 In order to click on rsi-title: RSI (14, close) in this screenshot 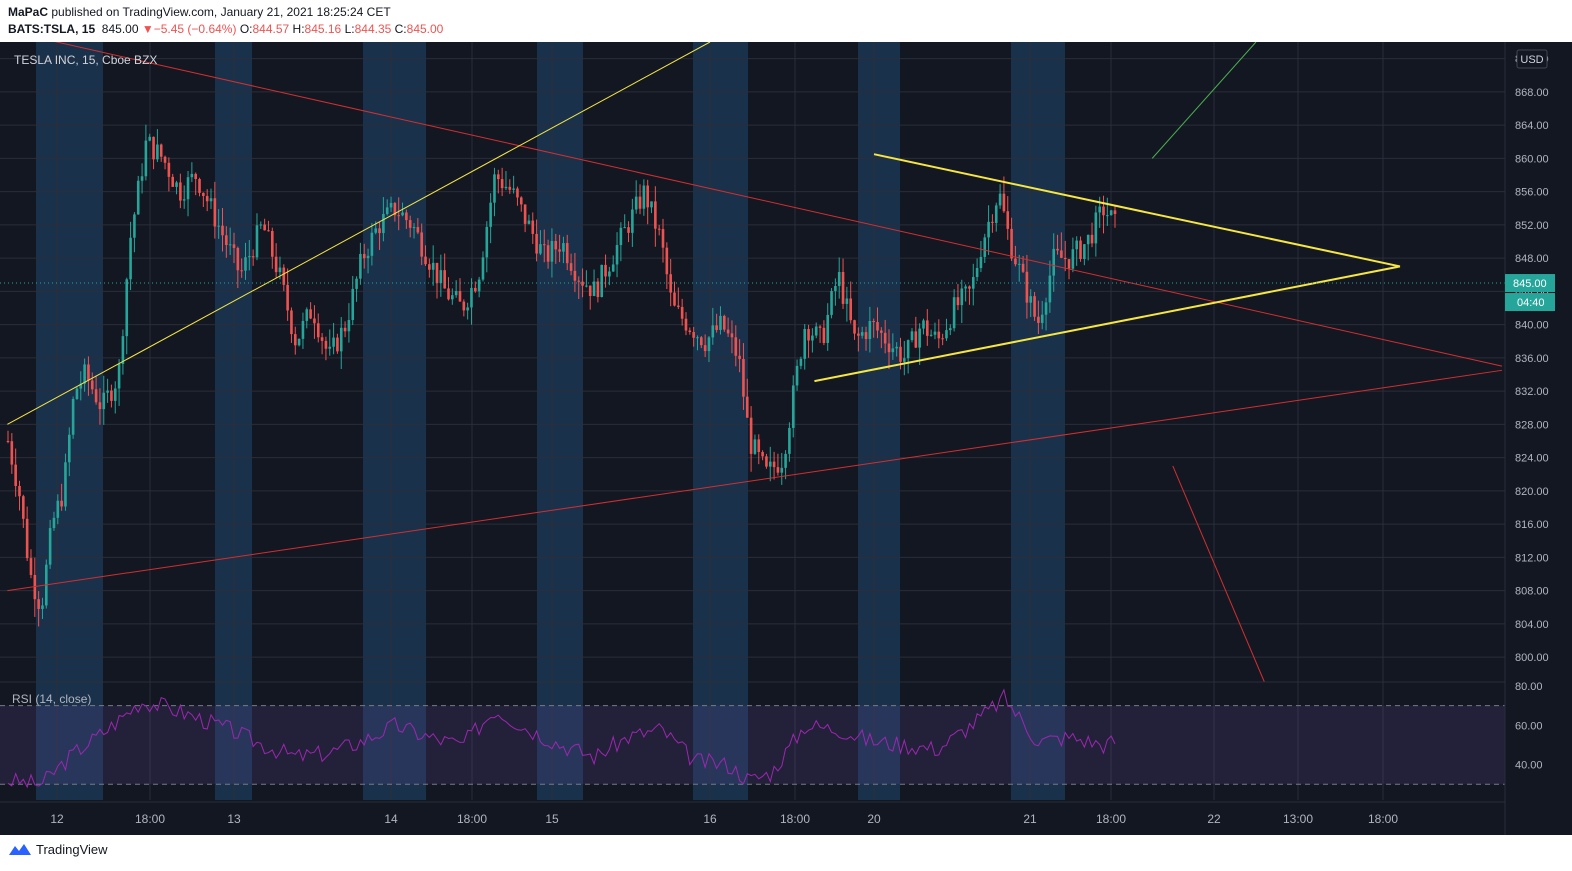, I will do `click(51, 699)`.